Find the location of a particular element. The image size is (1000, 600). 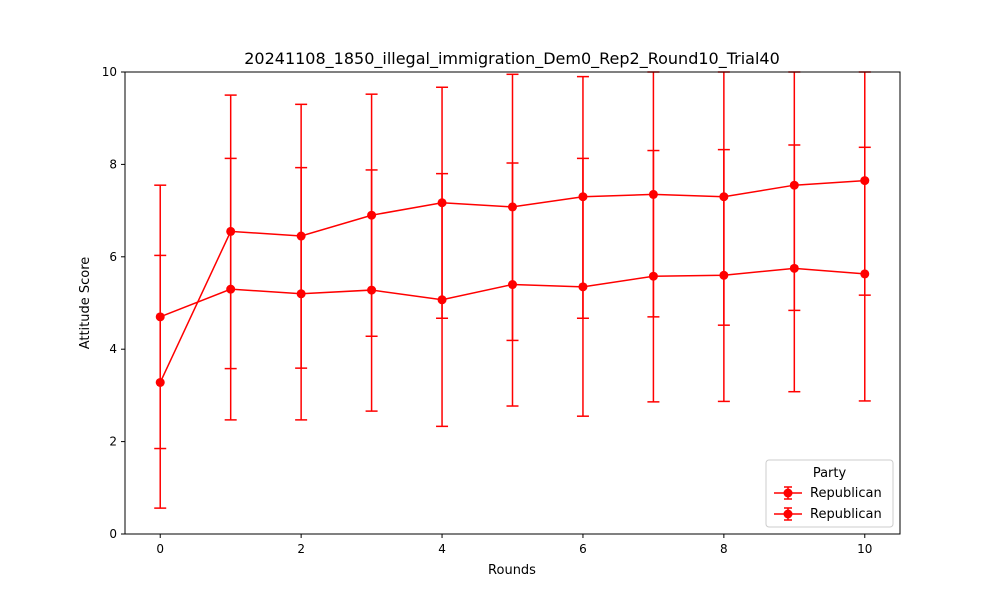

y-tick-label: 6 is located at coordinates (113, 257).